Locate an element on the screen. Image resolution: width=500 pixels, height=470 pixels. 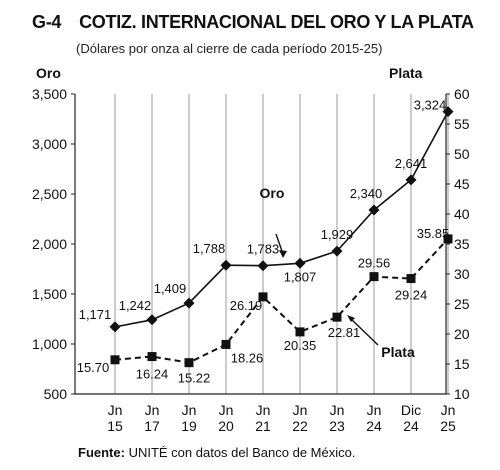
right-axis-tick-label: 25 is located at coordinates (462, 304).